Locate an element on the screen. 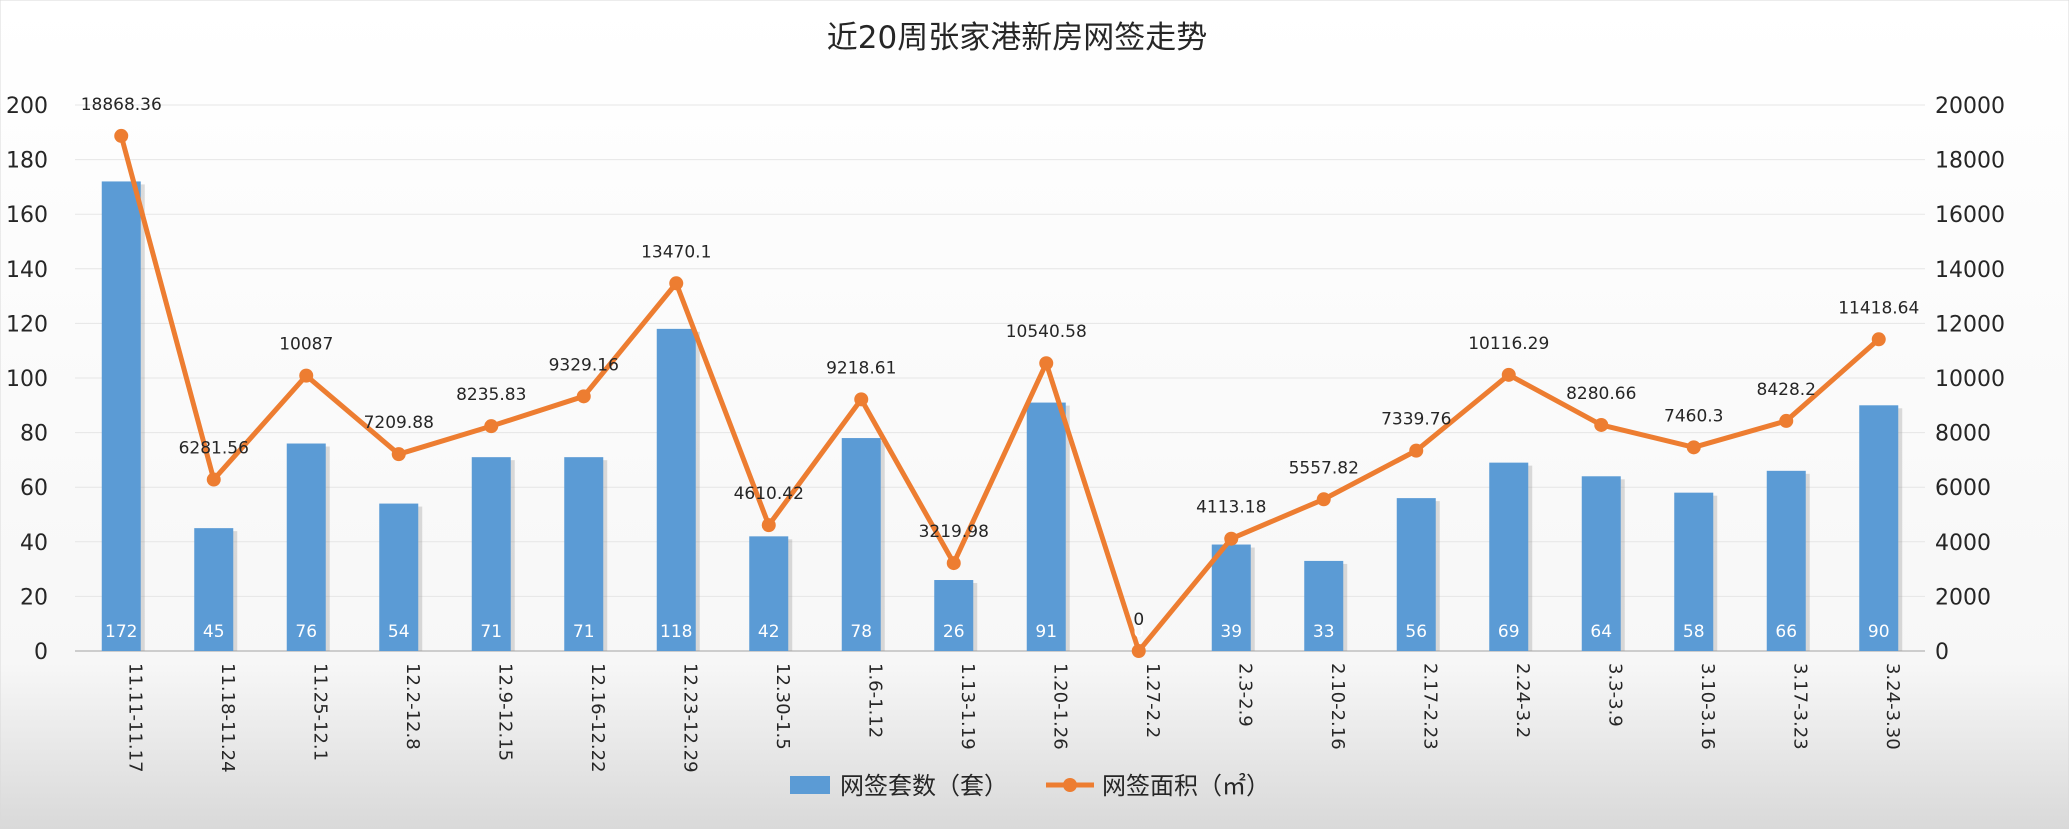 The width and height of the screenshot is (2069, 833). bar-value-label: 54 is located at coordinates (399, 632).